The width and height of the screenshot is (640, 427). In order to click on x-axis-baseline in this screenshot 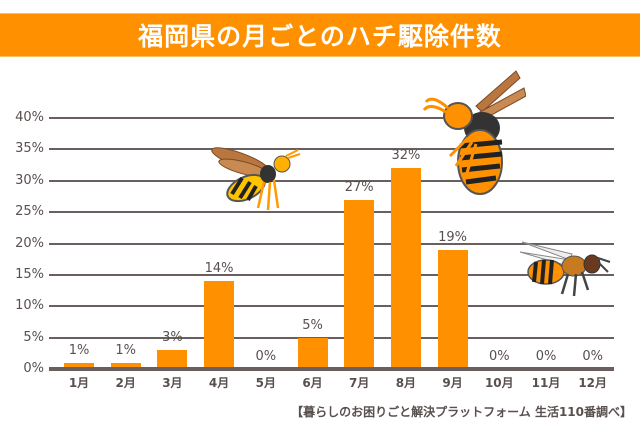, I will do `click(331, 369)`.